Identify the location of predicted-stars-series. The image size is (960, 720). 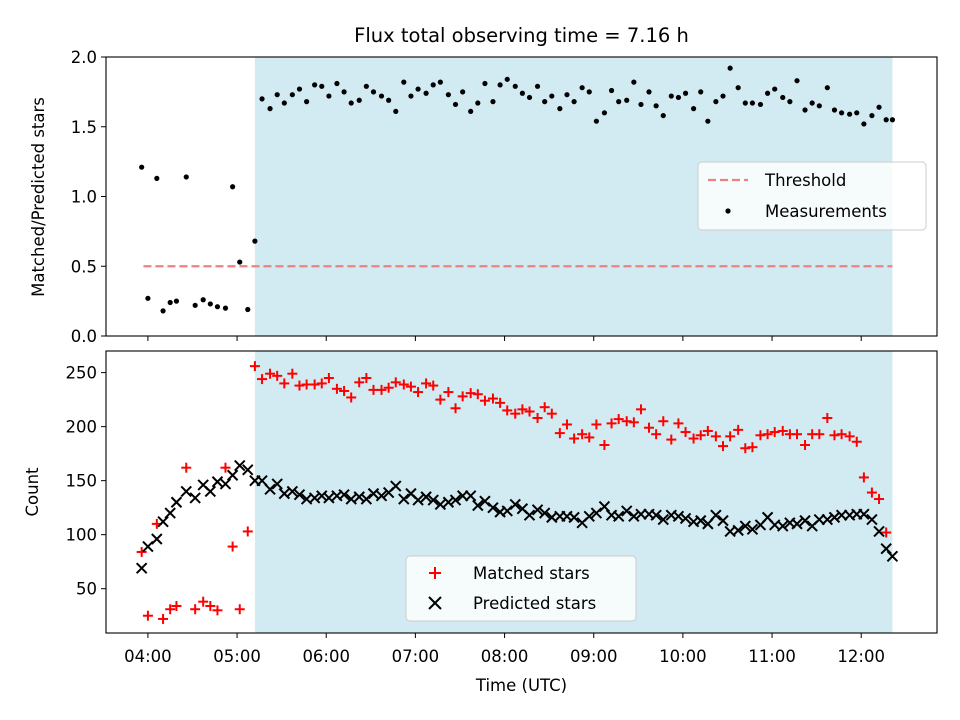
(517, 516).